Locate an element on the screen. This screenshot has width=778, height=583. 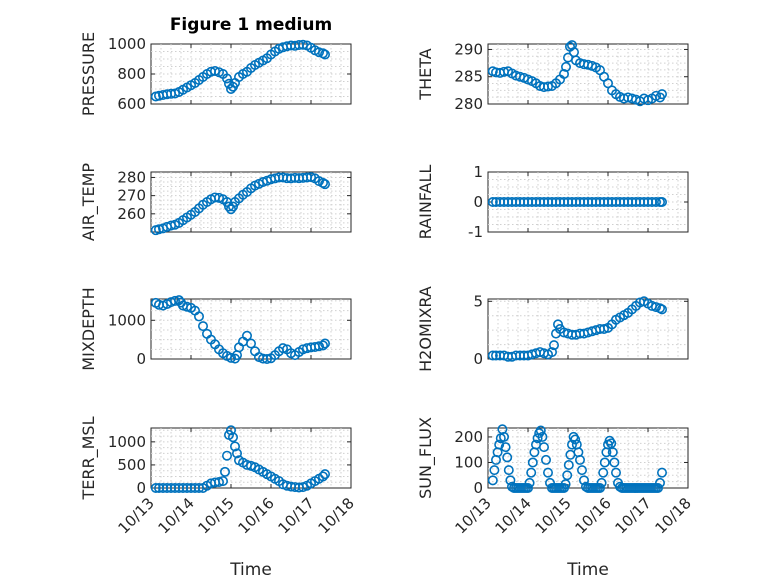
panel-mixdepth: 0 1000 MIXDEPTH is located at coordinates (215, 329).